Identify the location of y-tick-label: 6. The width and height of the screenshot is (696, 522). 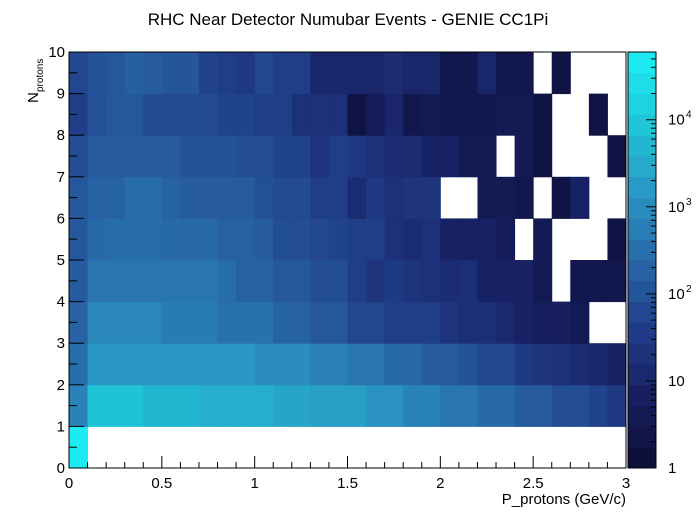
(61, 218).